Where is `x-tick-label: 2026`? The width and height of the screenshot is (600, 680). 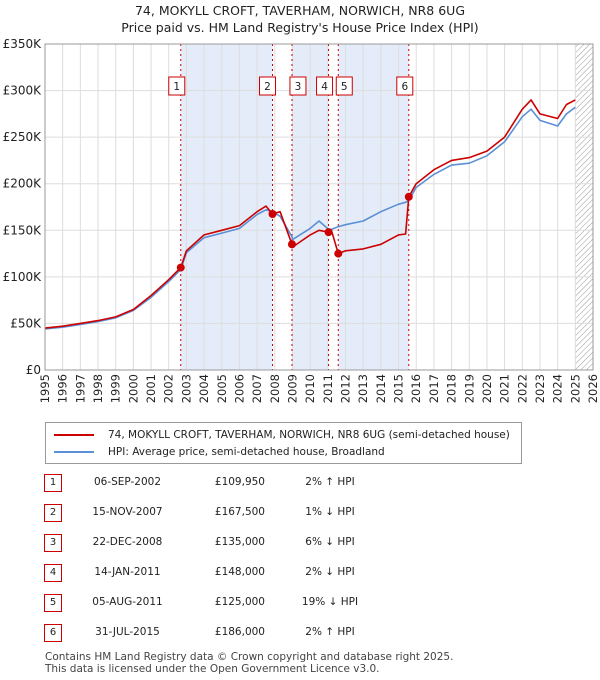 x-tick-label: 2026 is located at coordinates (593, 388).